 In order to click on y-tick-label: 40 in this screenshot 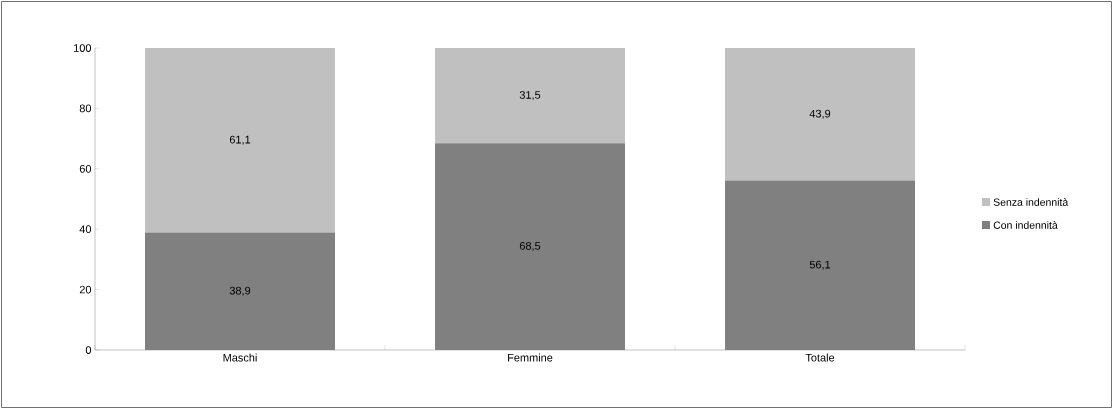, I will do `click(85, 229)`.